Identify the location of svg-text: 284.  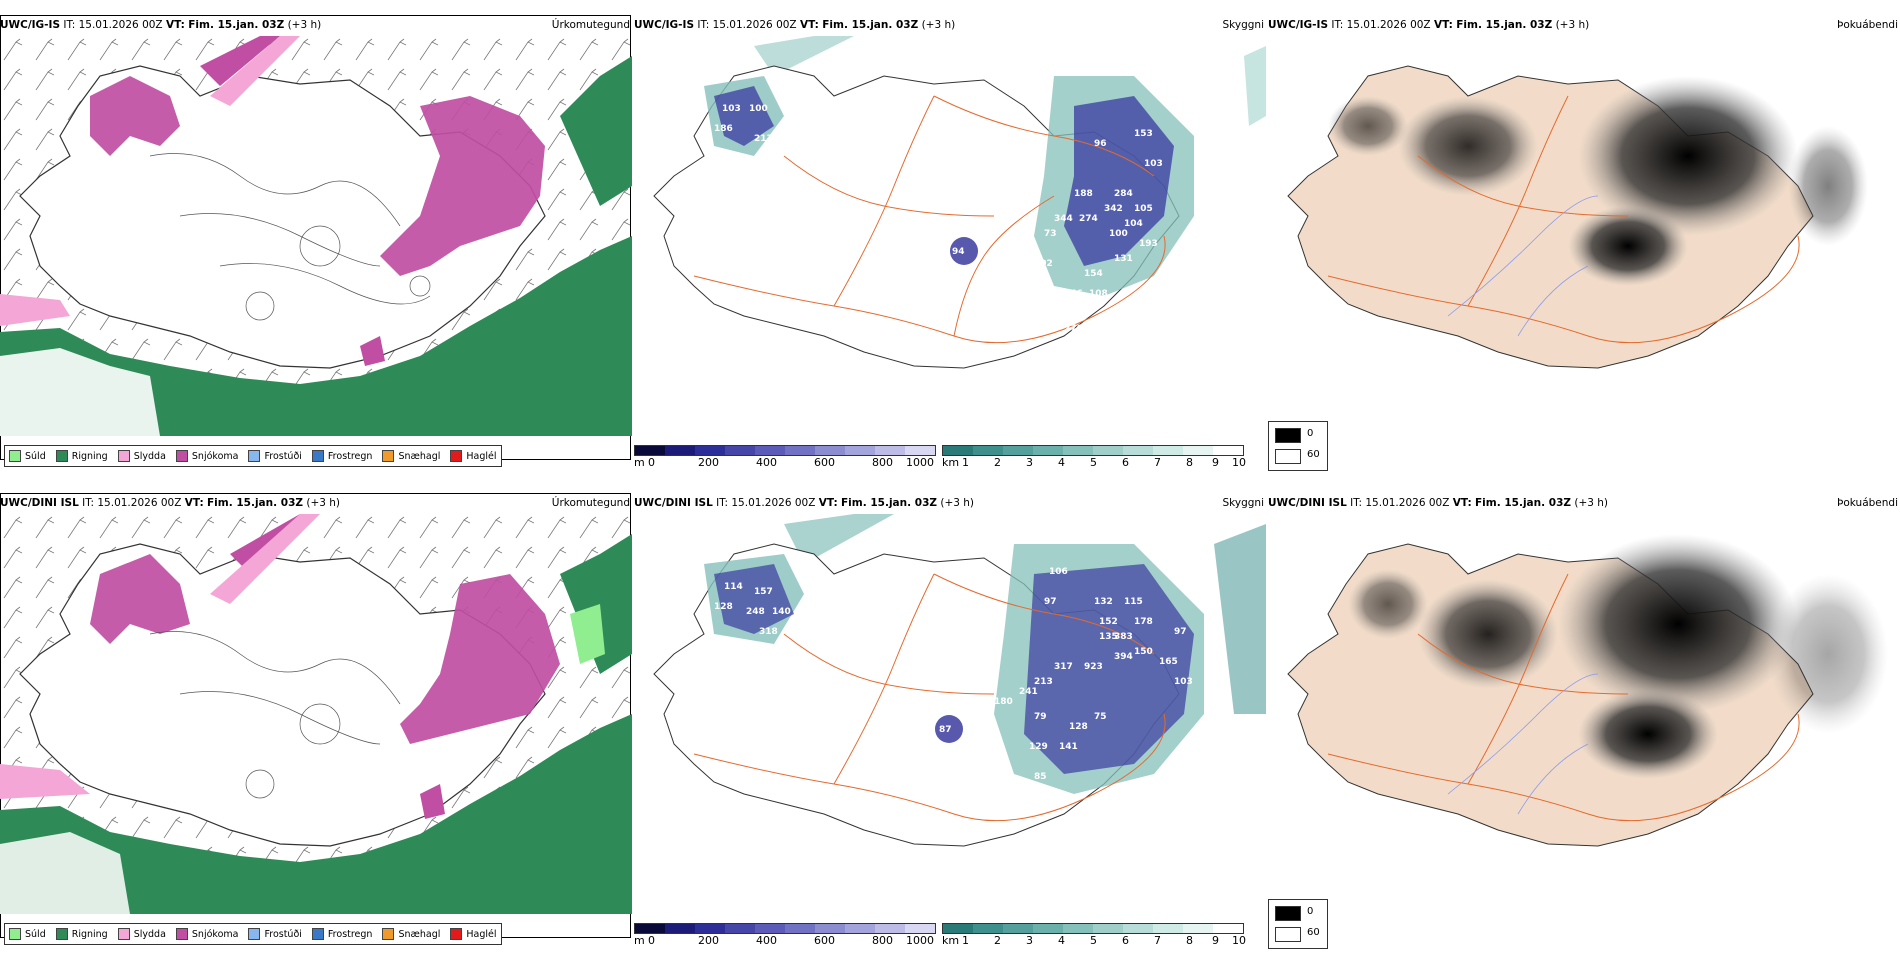
(1123, 194).